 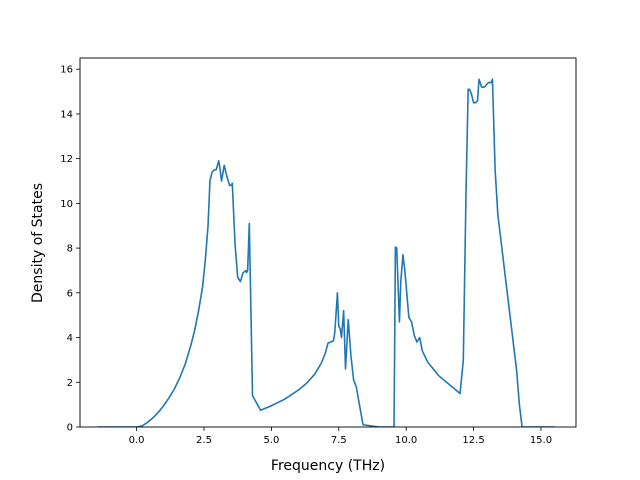 I want to click on y-tick-label: 12, so click(x=66, y=159).